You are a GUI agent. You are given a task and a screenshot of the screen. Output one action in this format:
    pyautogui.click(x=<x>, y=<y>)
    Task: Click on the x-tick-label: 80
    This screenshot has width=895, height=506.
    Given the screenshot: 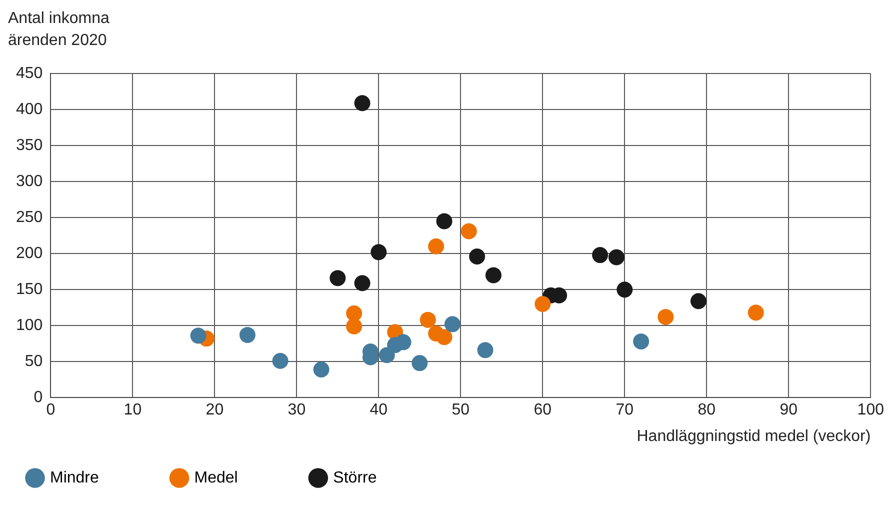 What is the action you would take?
    pyautogui.click(x=707, y=410)
    